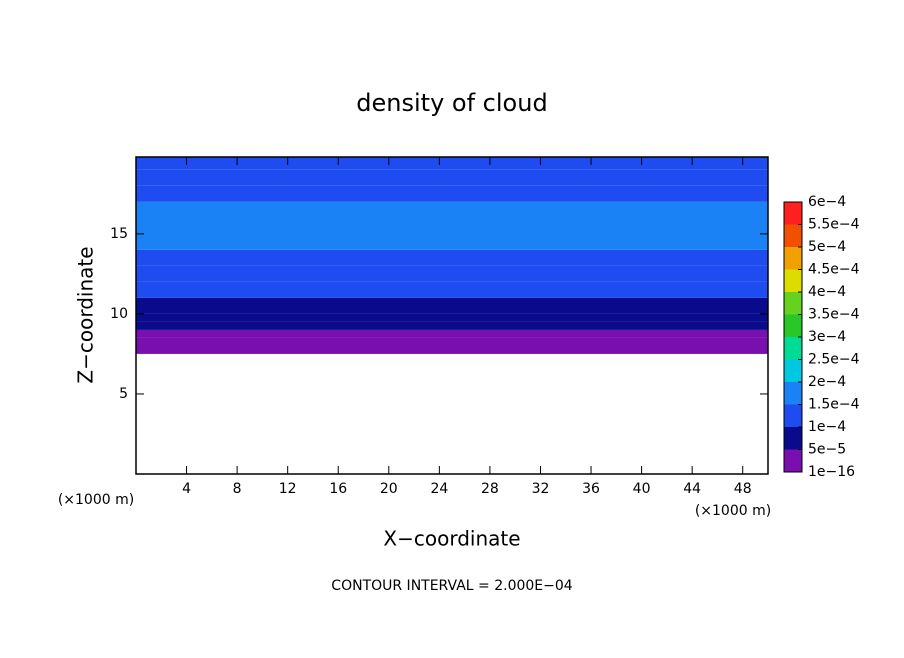 Image resolution: width=904 pixels, height=658 pixels. Describe the element at coordinates (692, 489) in the screenshot. I see `x-tick-label: 44` at that location.